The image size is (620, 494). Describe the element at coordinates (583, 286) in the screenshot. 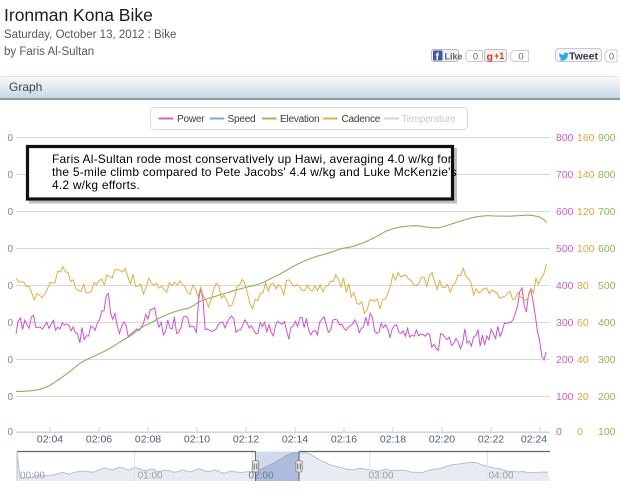

I see `svg-text: 80` at that location.